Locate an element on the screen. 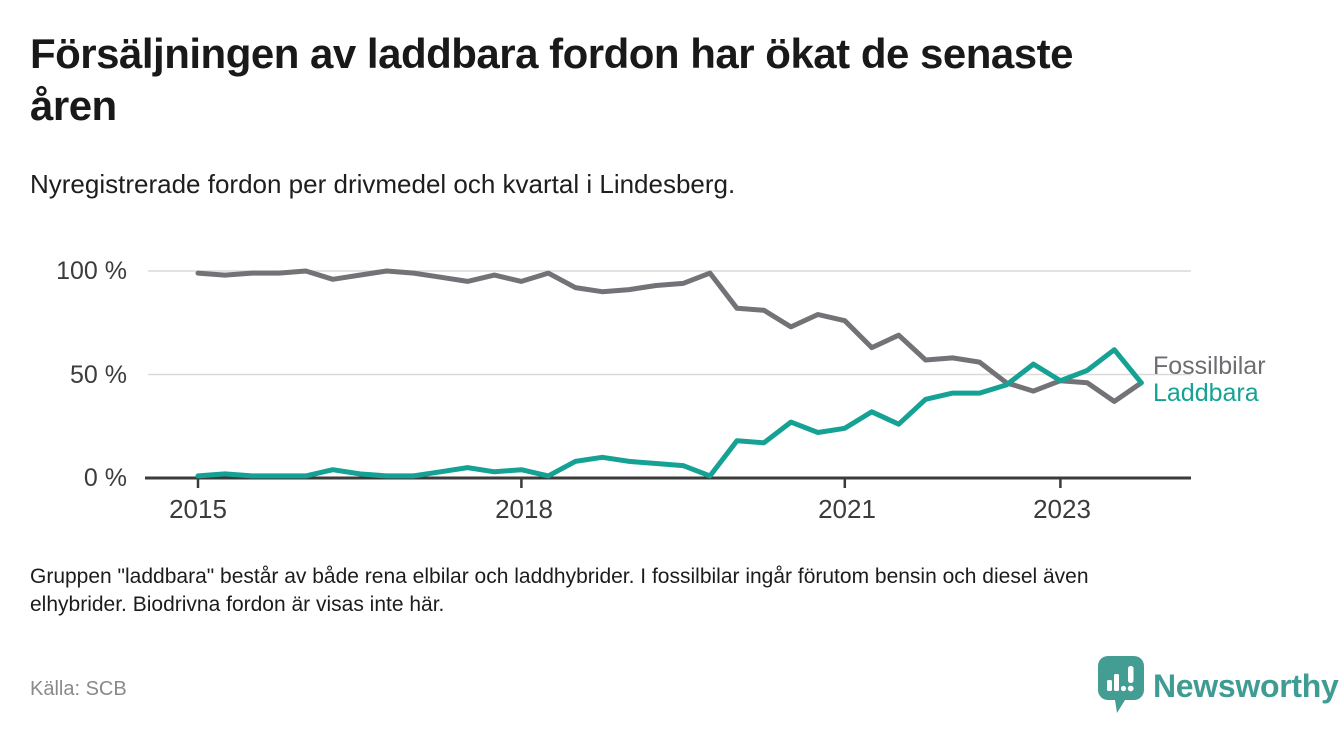  x-tick-label-2018: 2018 is located at coordinates (524, 509).